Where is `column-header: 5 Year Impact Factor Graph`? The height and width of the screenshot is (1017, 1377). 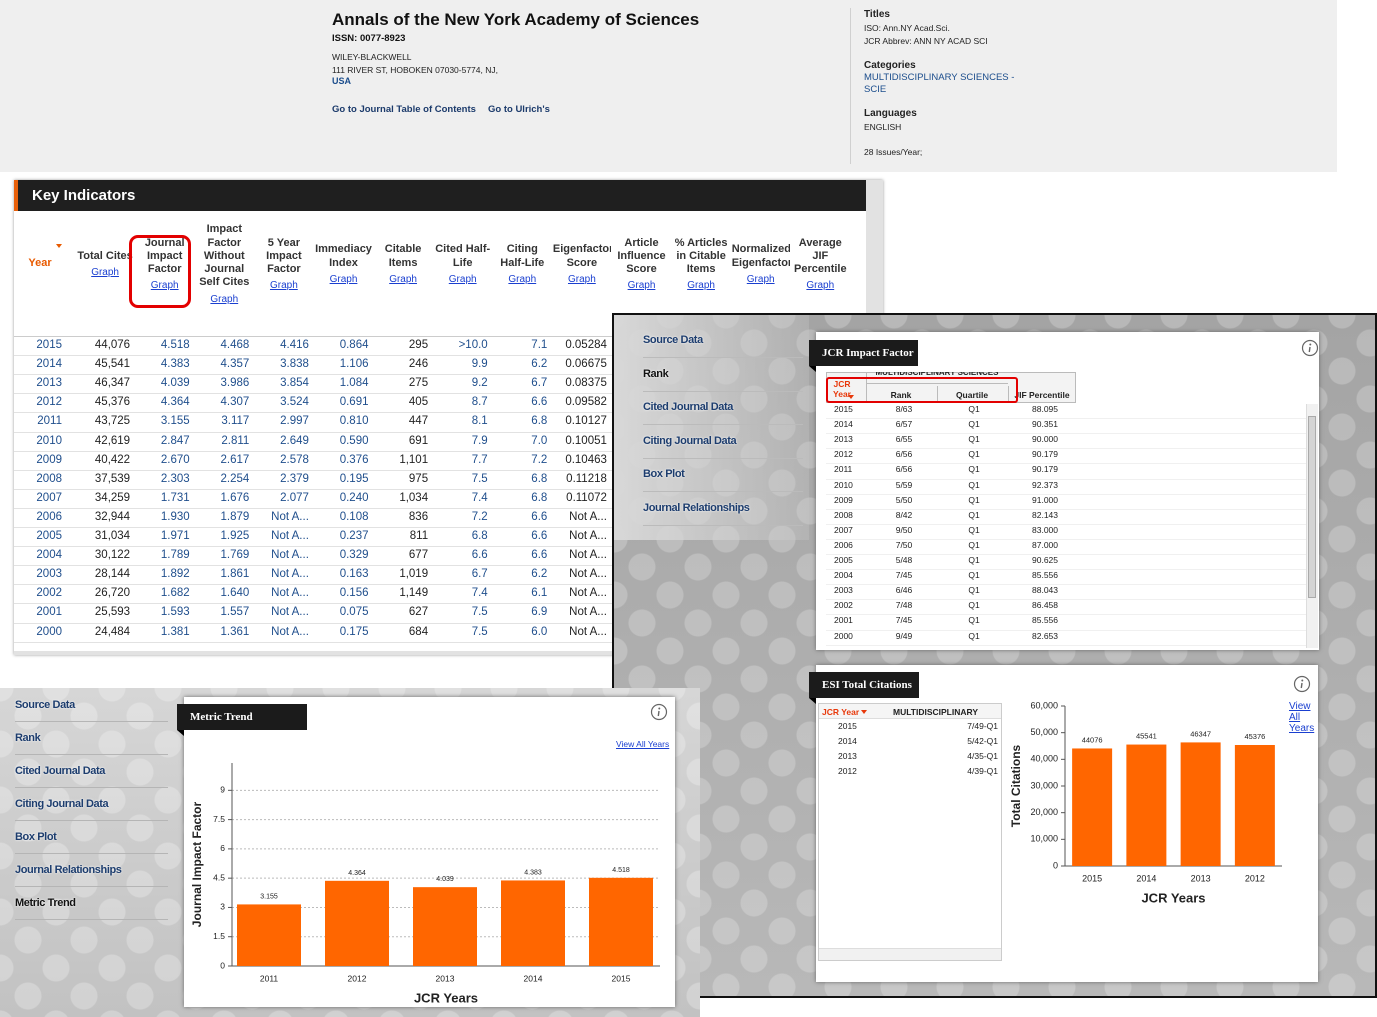 column-header: 5 Year Impact Factor Graph is located at coordinates (284, 264).